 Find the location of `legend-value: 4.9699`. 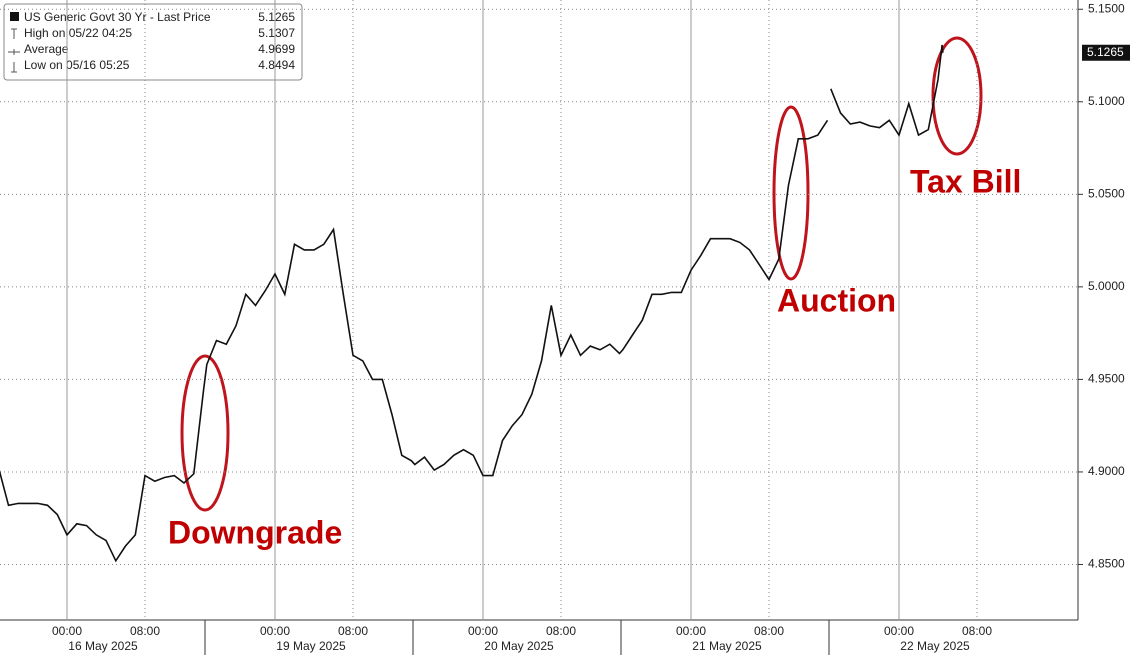

legend-value: 4.9699 is located at coordinates (276, 49).